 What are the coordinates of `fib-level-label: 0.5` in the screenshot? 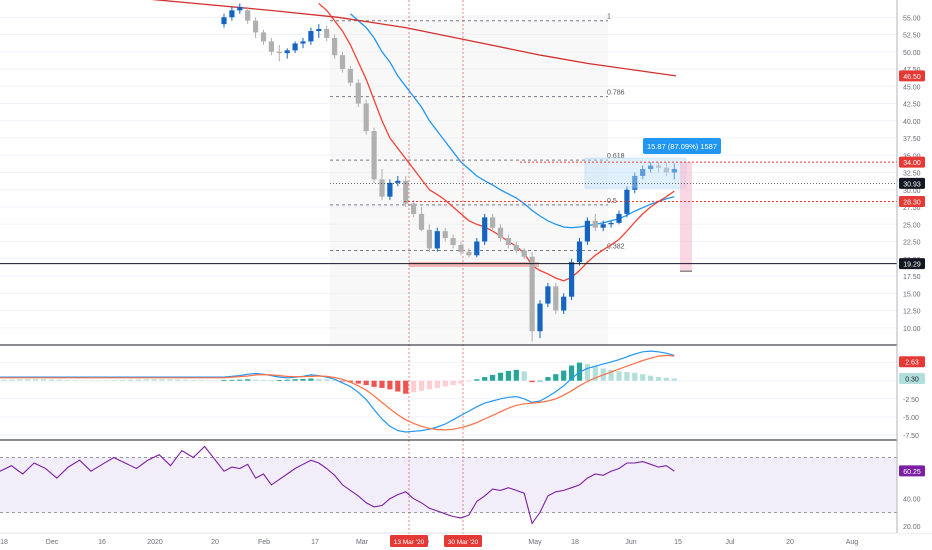 It's located at (612, 201).